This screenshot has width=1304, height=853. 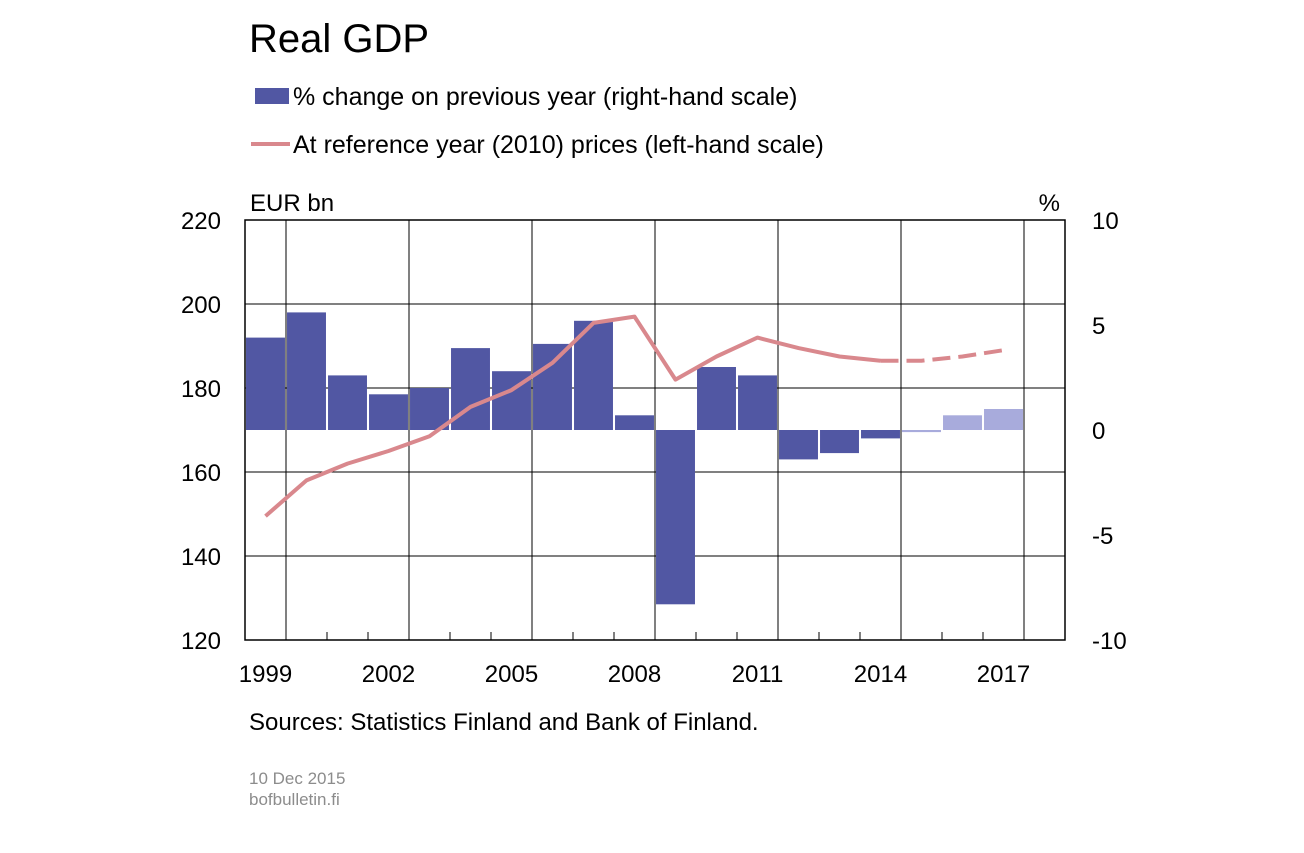 I want to click on left-tick-label: 140, so click(x=201, y=557).